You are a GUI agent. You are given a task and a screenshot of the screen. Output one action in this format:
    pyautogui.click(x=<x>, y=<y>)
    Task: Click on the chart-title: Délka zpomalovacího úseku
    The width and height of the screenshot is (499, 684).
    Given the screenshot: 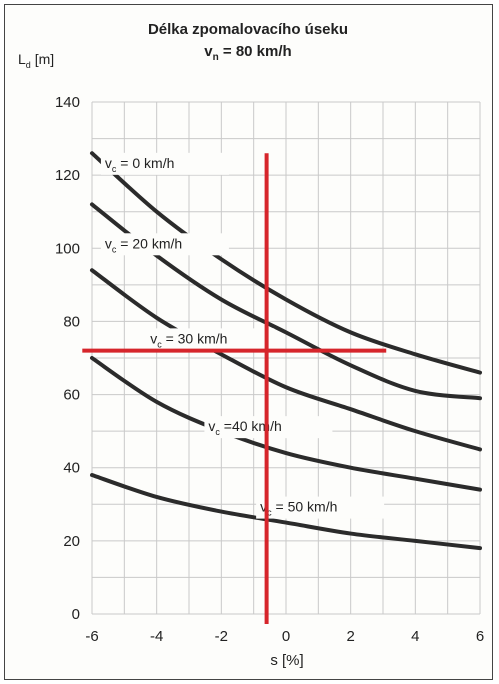 What is the action you would take?
    pyautogui.click(x=248, y=29)
    